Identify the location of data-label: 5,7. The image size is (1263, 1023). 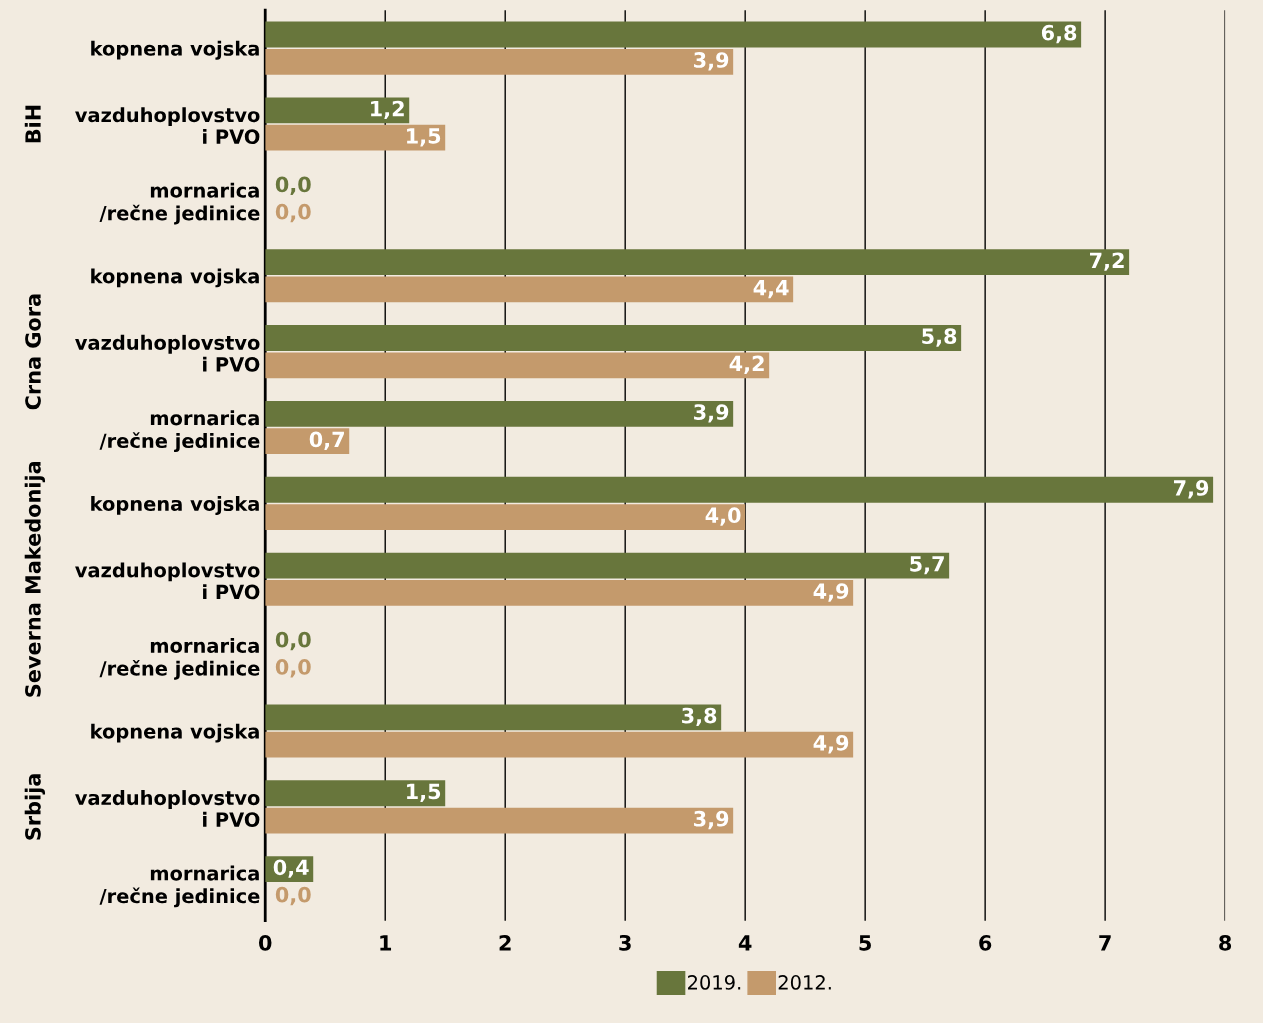
(927, 565).